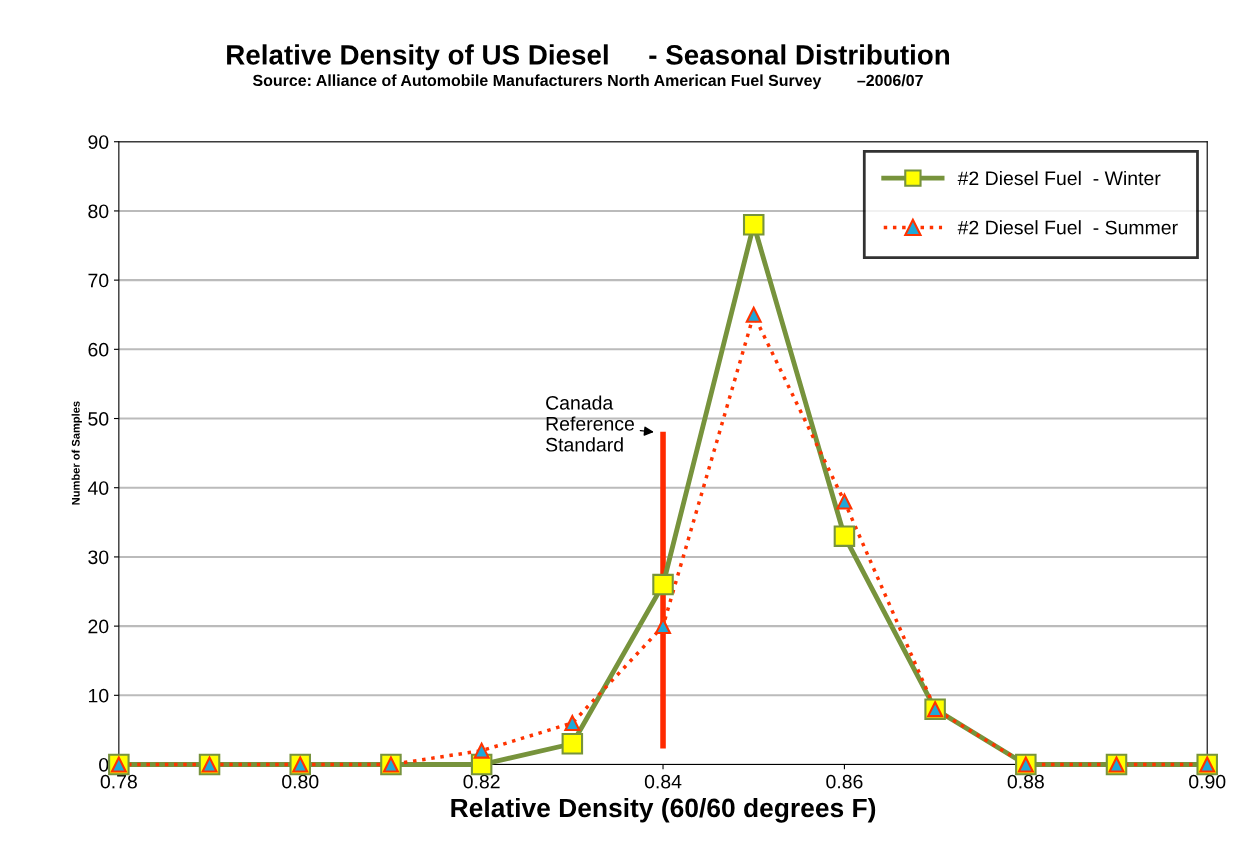 The image size is (1251, 859). What do you see at coordinates (300, 781) in the screenshot?
I see `x-tick-label: 0.80` at bounding box center [300, 781].